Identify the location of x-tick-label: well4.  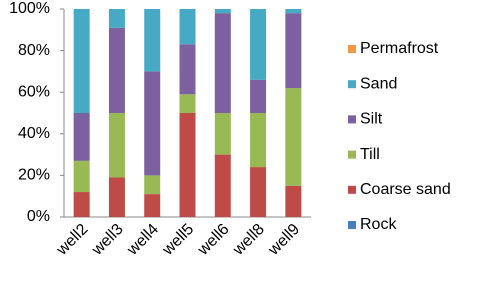
(143, 240).